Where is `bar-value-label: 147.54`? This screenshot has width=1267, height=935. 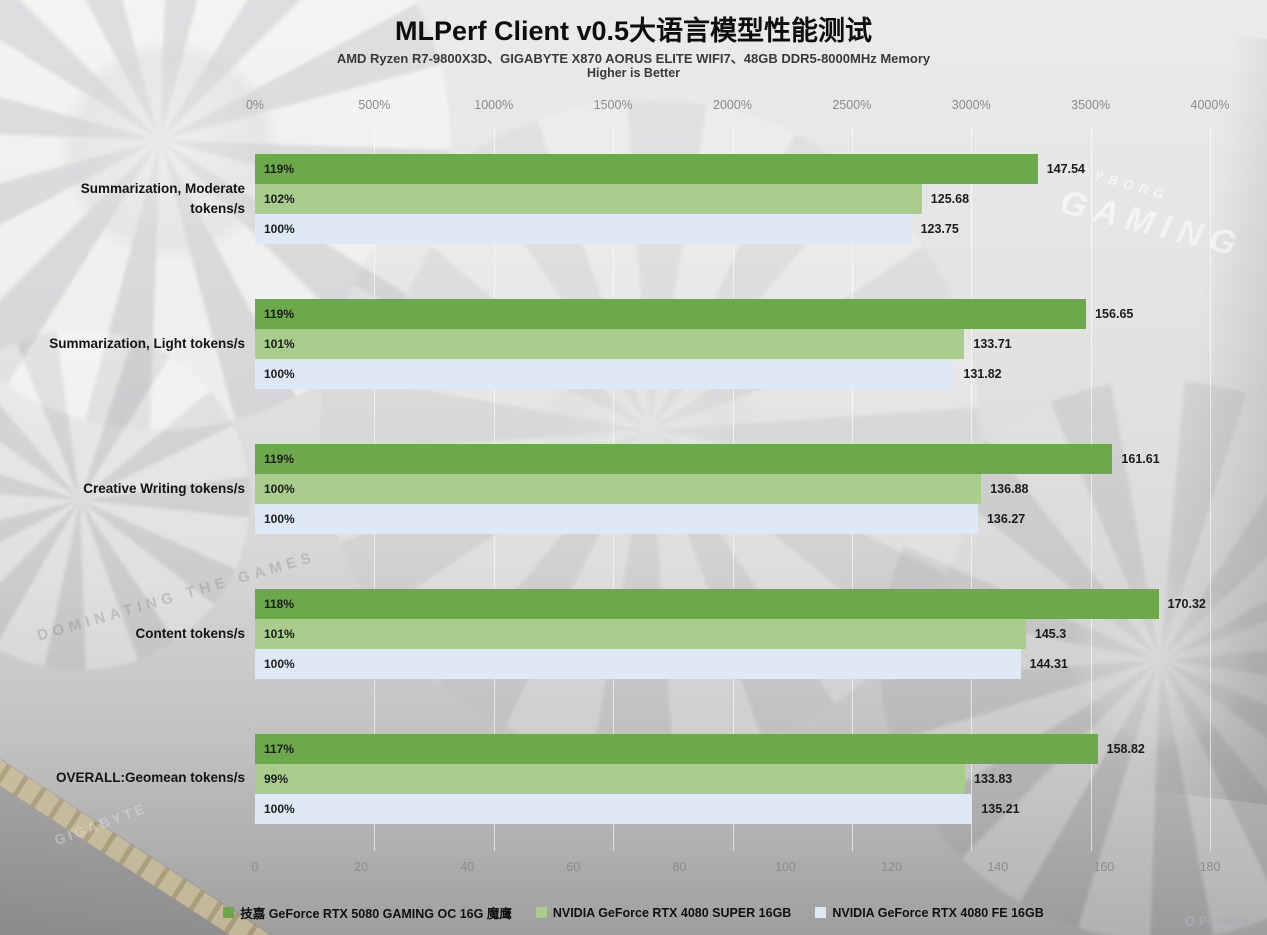
bar-value-label: 147.54 is located at coordinates (1066, 169).